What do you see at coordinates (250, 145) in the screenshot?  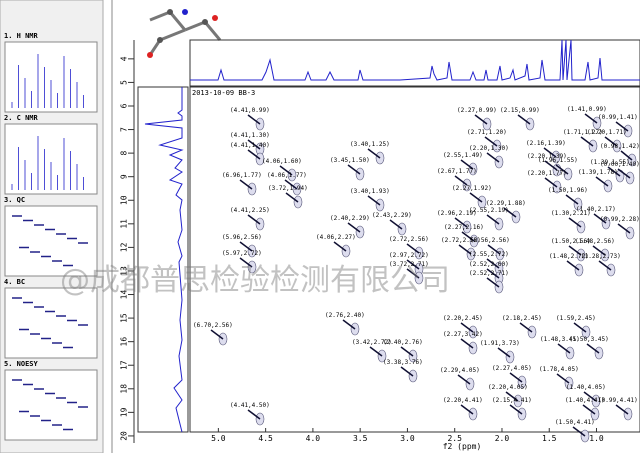 I see `peak-label: (4.41,1.40)` at bounding box center [250, 145].